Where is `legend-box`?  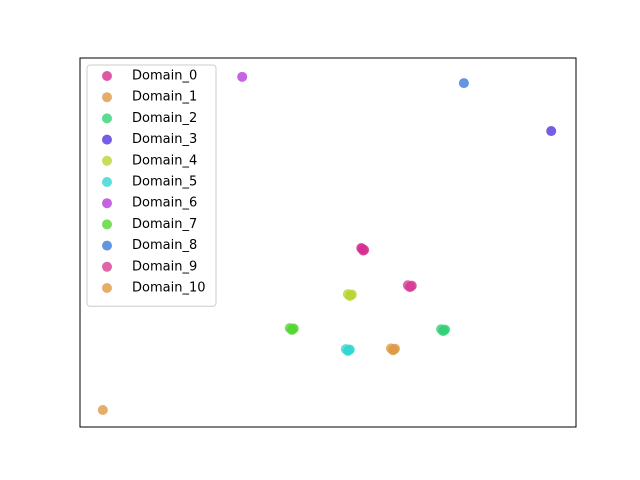 legend-box is located at coordinates (151, 185).